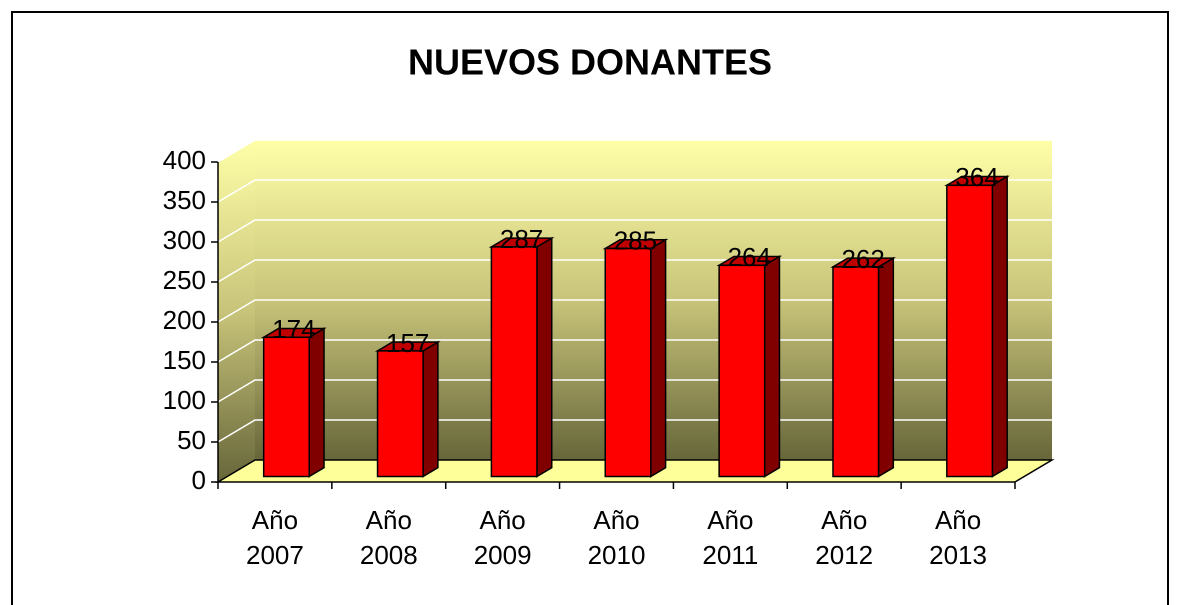 The width and height of the screenshot is (1180, 605). What do you see at coordinates (635, 240) in the screenshot?
I see `data-label: 285` at bounding box center [635, 240].